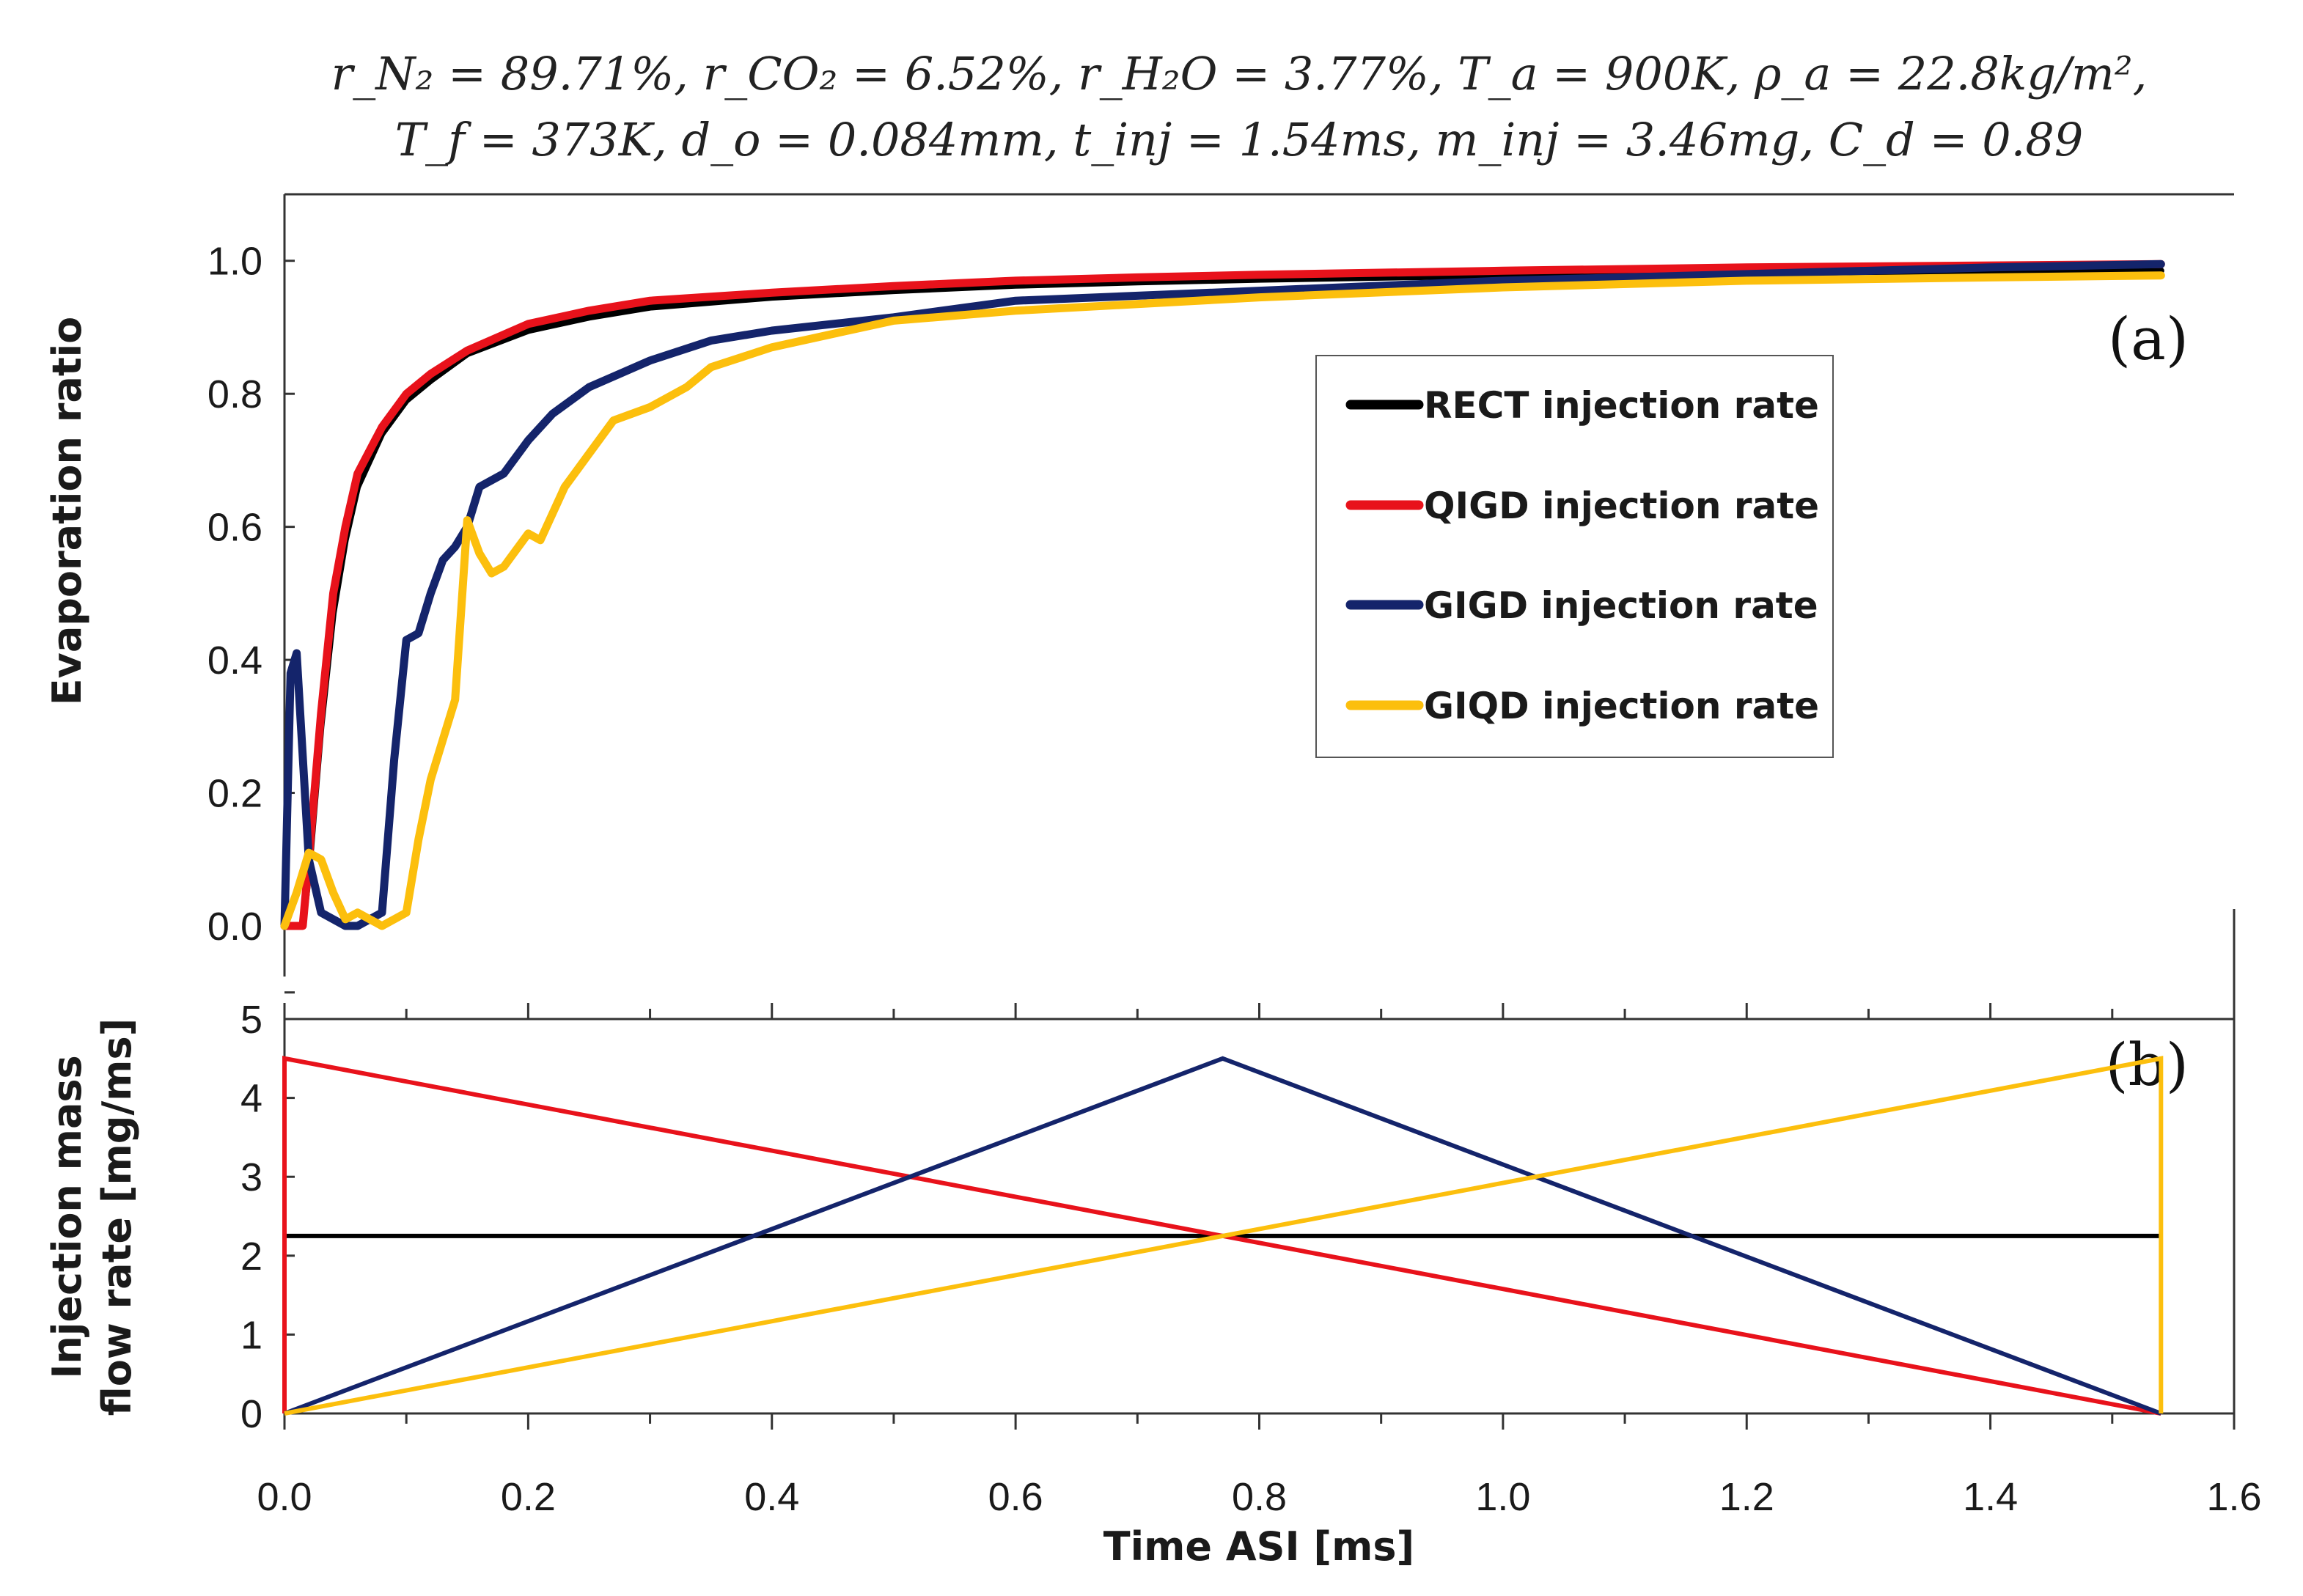 Image resolution: width=2303 pixels, height=1596 pixels. I want to click on panel-b-y-tick-label: 4, so click(251, 1099).